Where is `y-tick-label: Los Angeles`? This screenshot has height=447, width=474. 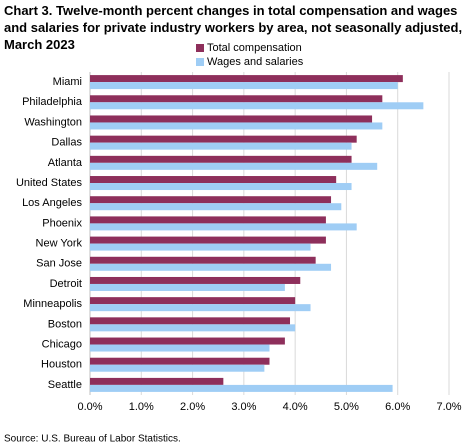 y-tick-label: Los Angeles is located at coordinates (52, 203).